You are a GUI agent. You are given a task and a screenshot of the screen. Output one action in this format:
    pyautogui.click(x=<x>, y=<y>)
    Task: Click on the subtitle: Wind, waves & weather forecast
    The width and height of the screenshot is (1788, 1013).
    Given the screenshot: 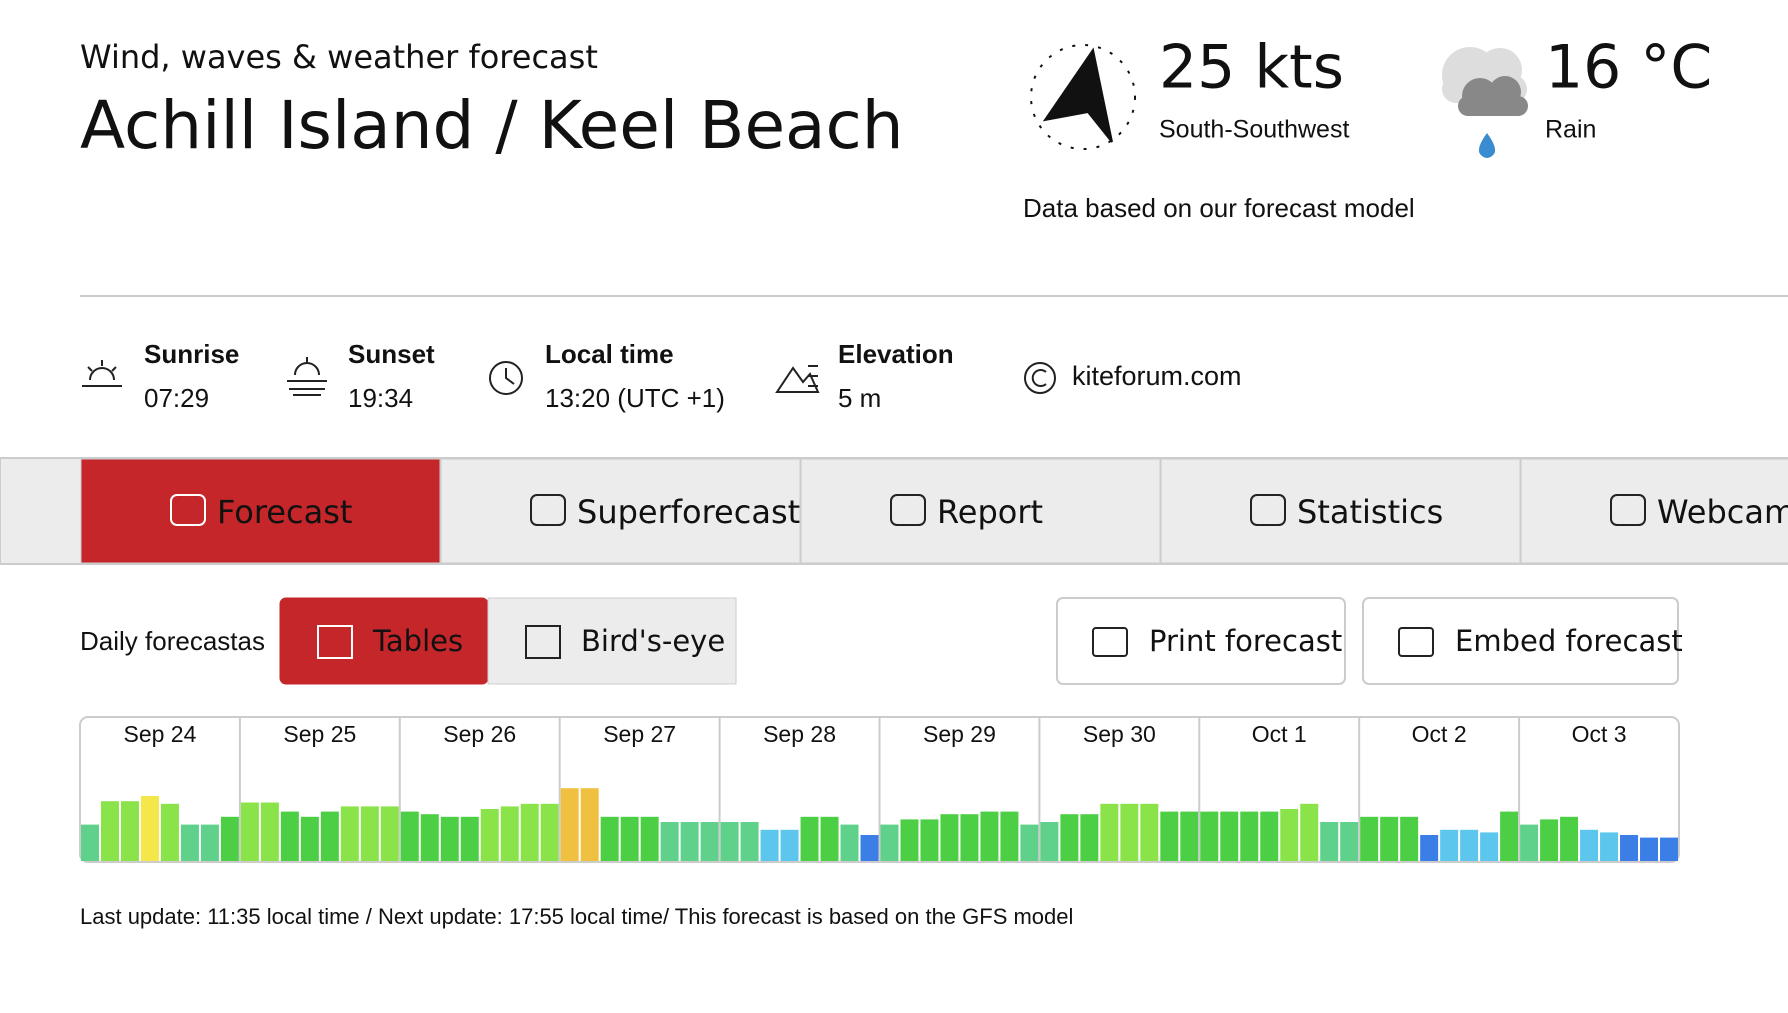 What is the action you would take?
    pyautogui.click(x=339, y=57)
    